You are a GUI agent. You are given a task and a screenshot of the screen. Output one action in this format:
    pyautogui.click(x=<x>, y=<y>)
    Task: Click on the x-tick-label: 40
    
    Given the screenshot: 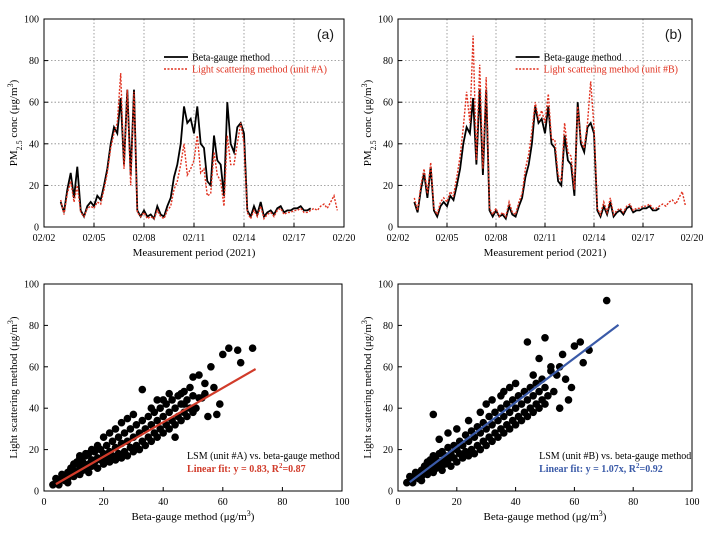 What is the action you would take?
    pyautogui.click(x=163, y=502)
    